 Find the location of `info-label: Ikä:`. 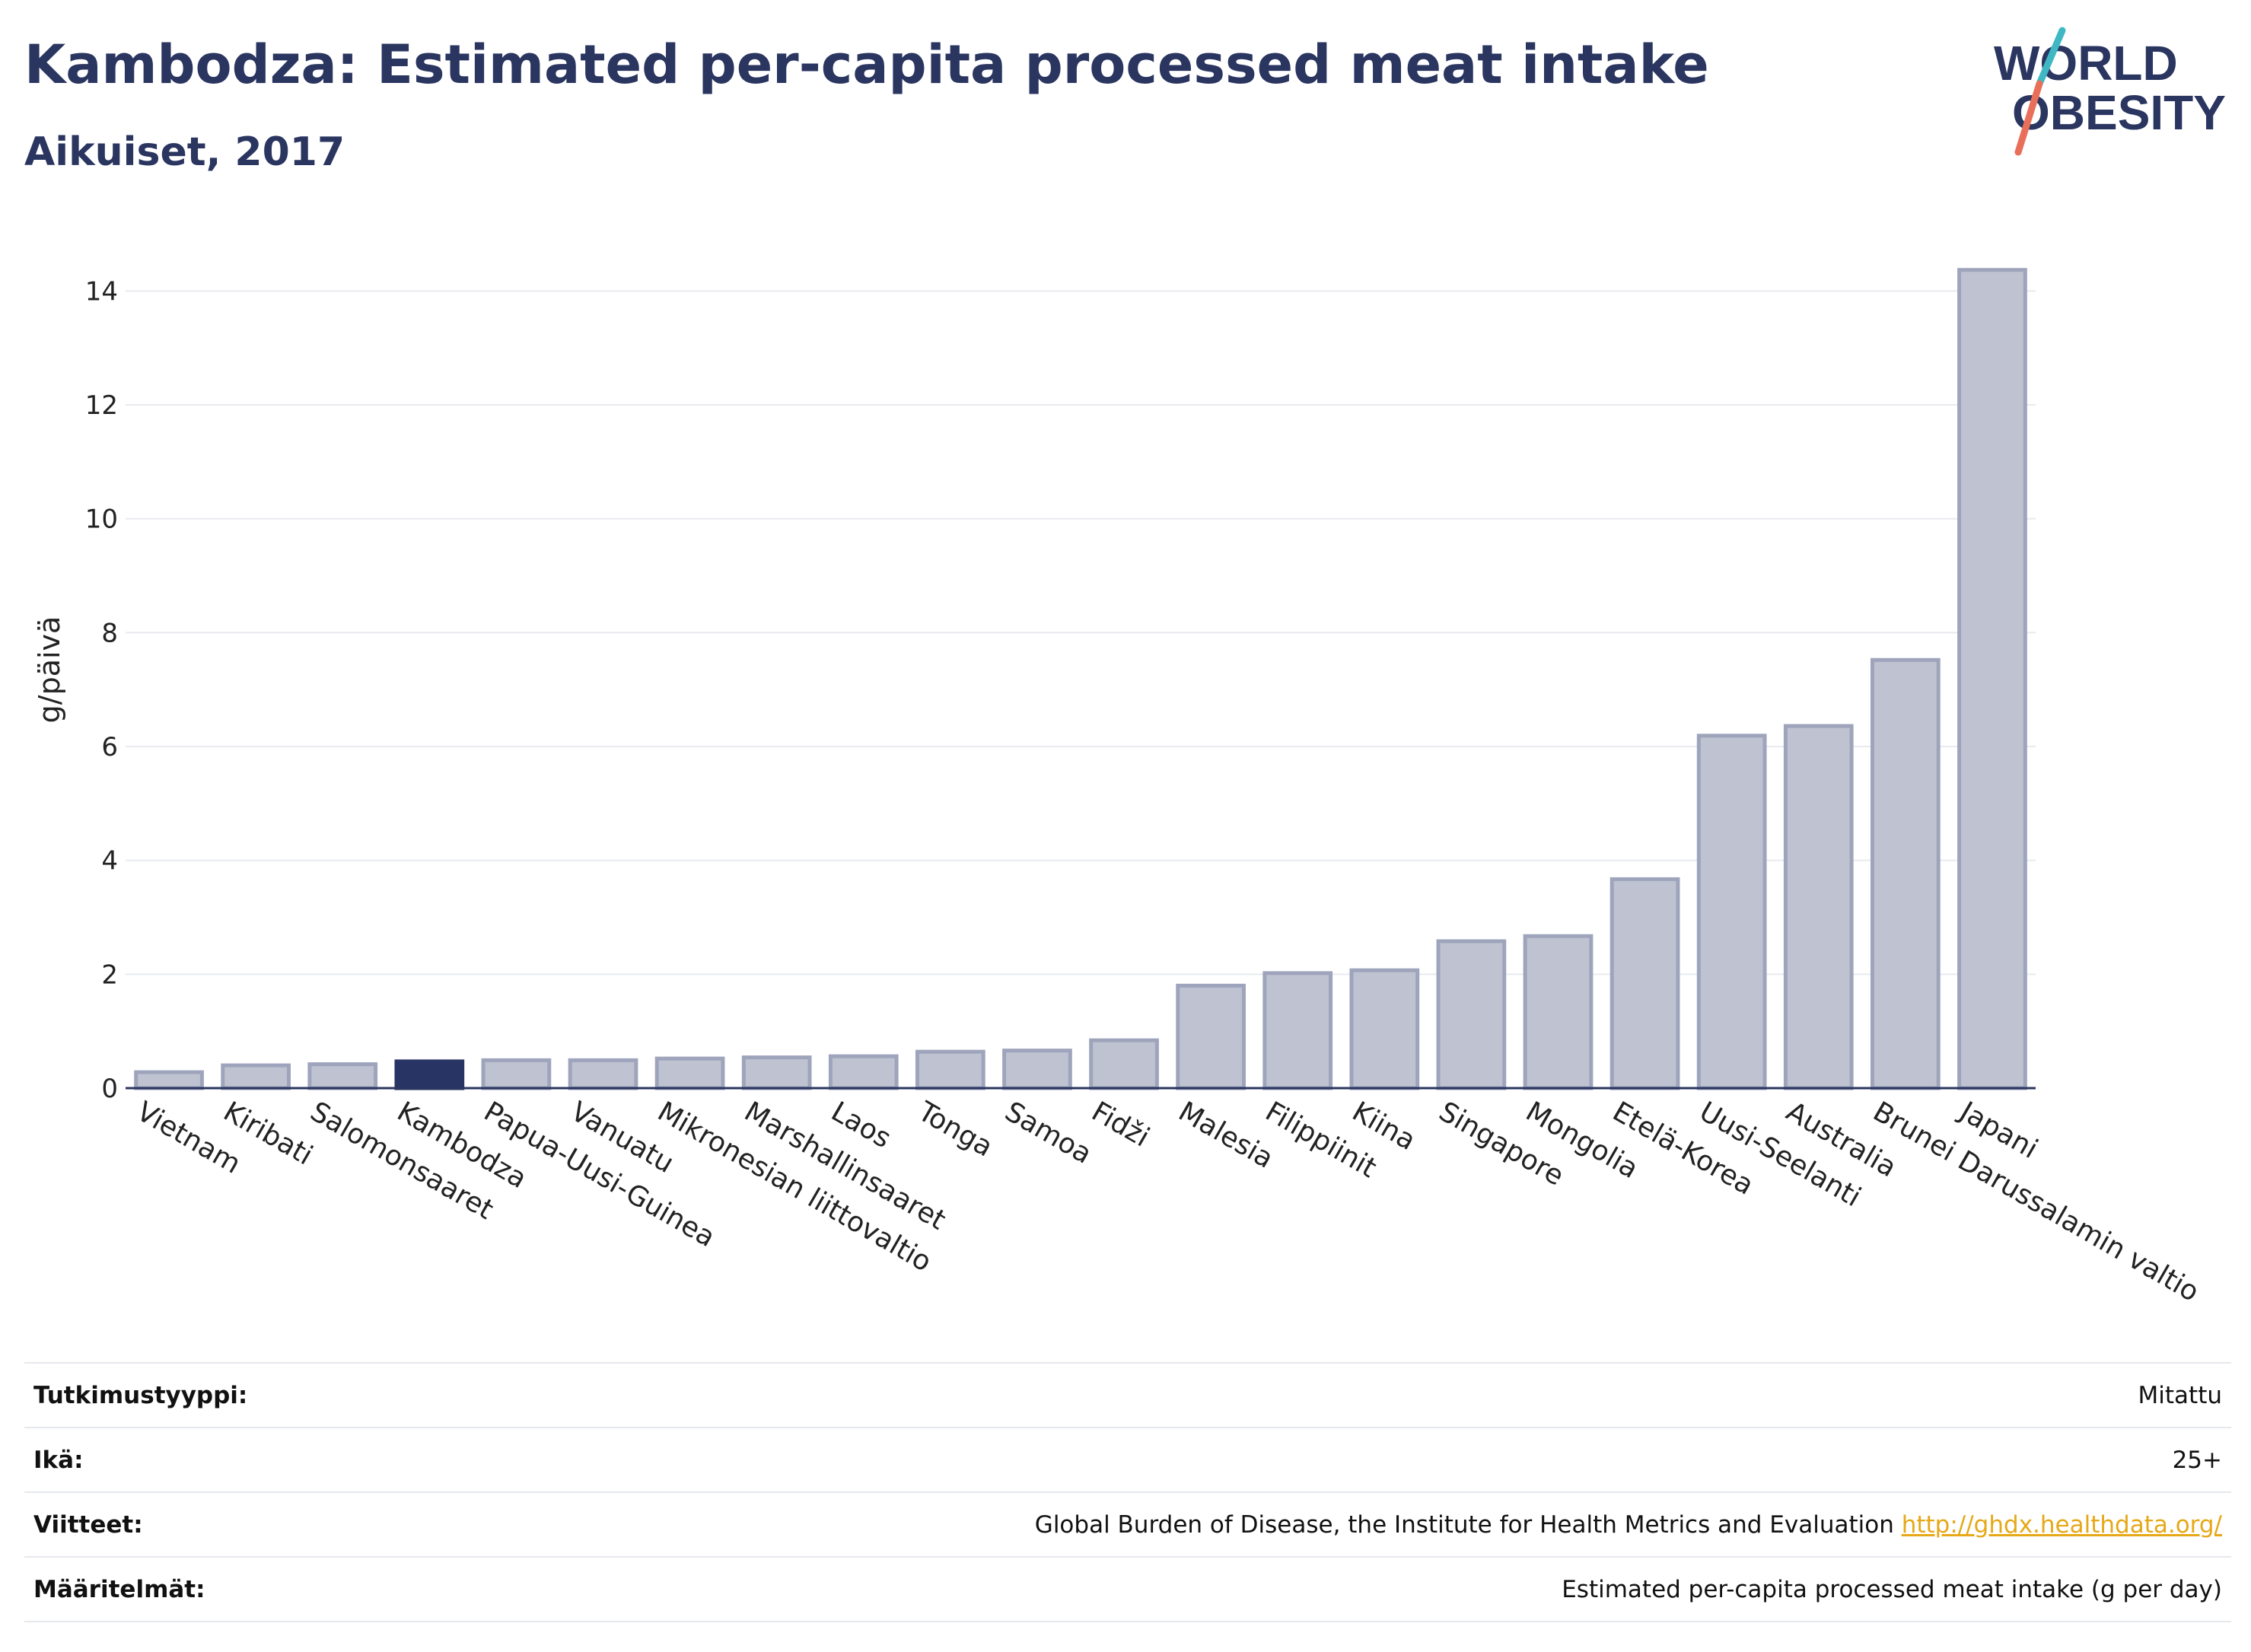

info-label: Ikä: is located at coordinates (58, 1460).